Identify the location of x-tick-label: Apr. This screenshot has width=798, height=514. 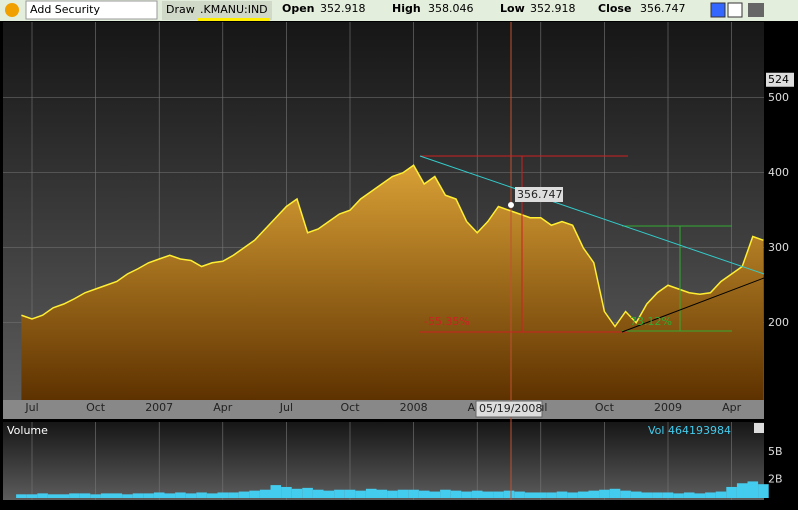
(732, 407).